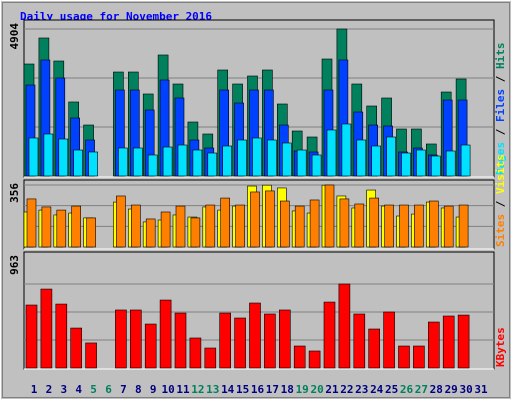 The width and height of the screenshot is (512, 400). What do you see at coordinates (153, 389) in the screenshot?
I see `x-tick-label: 9` at bounding box center [153, 389].